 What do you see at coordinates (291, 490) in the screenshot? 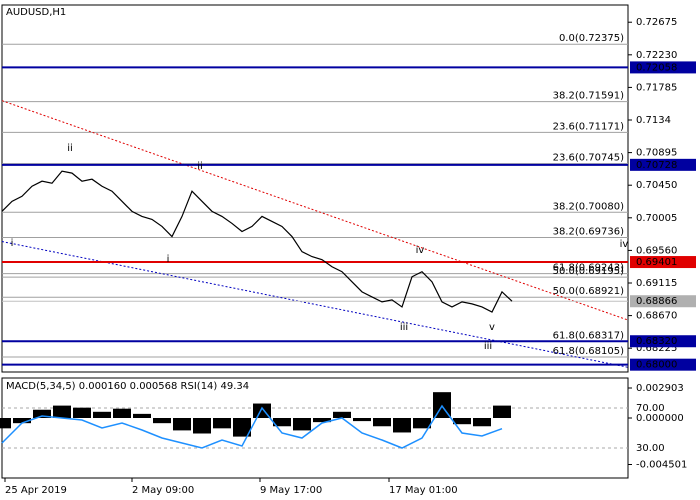
I see `x-tick-label: 9 May 17:00` at bounding box center [291, 490].